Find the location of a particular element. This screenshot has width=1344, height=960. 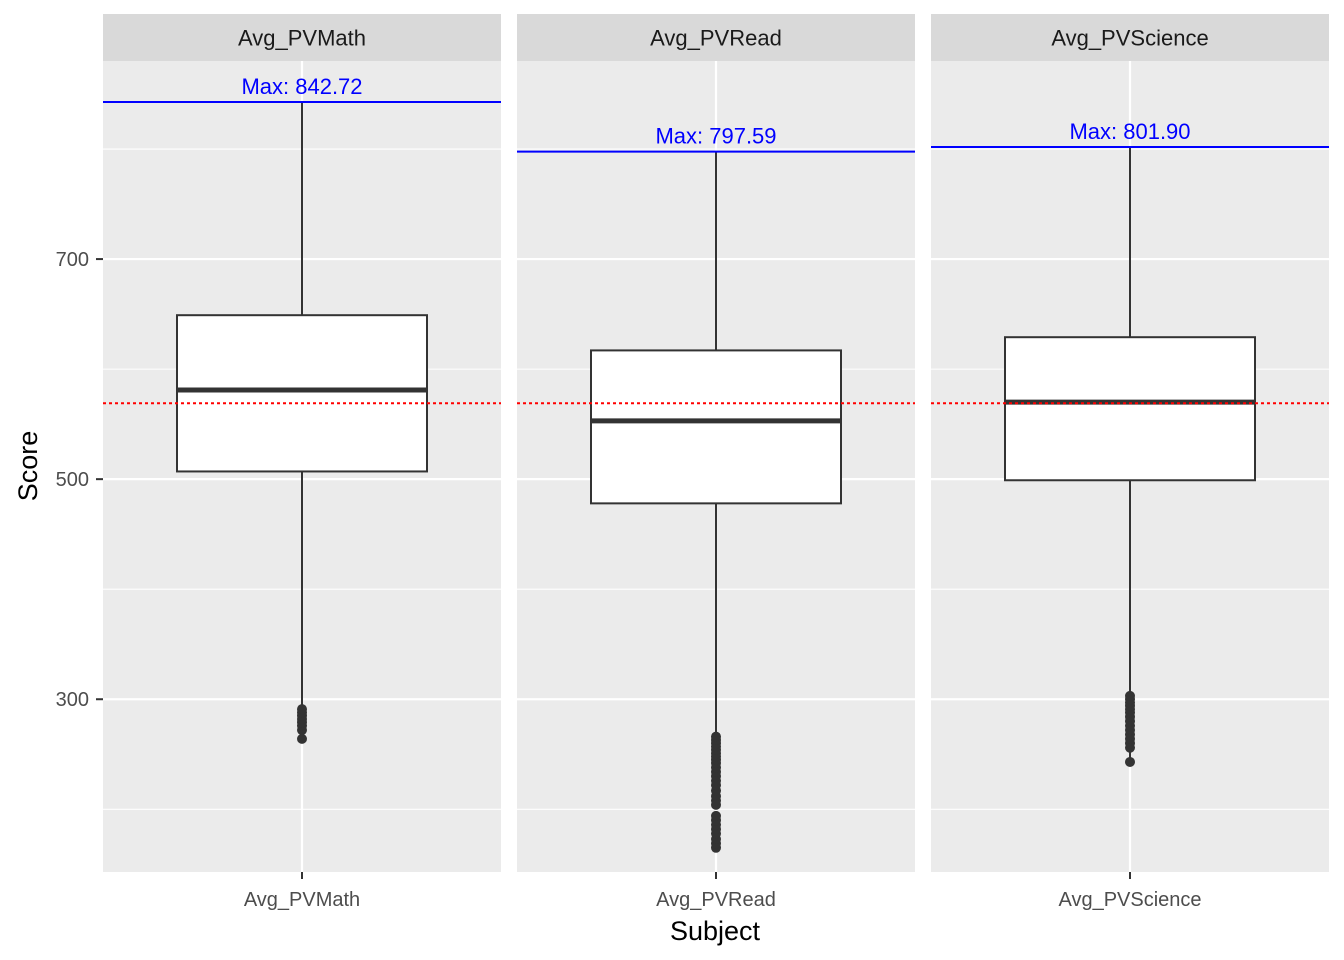

x-axis-title: Subject is located at coordinates (715, 931).